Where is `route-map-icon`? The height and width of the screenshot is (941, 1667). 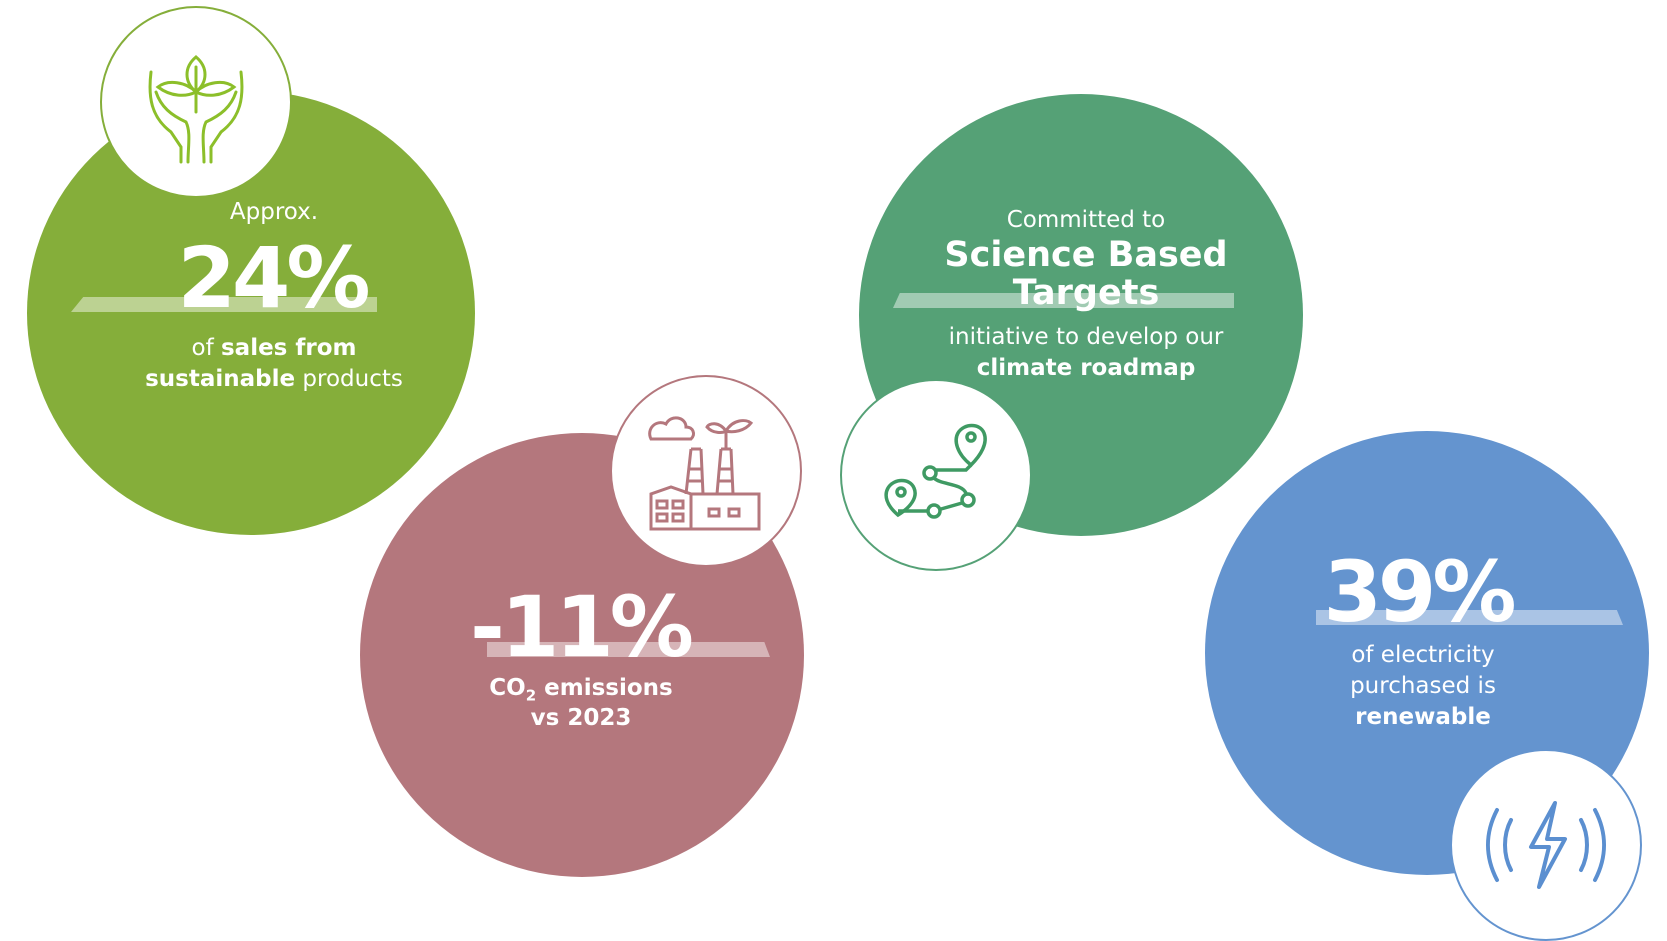 route-map-icon is located at coordinates (935, 471).